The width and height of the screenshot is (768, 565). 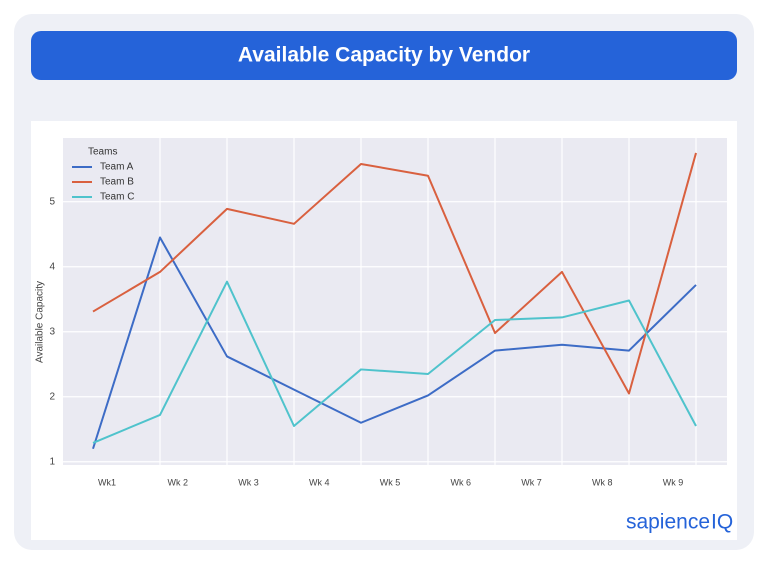 I want to click on y-axis-label: Available Capacity, so click(x=40, y=322).